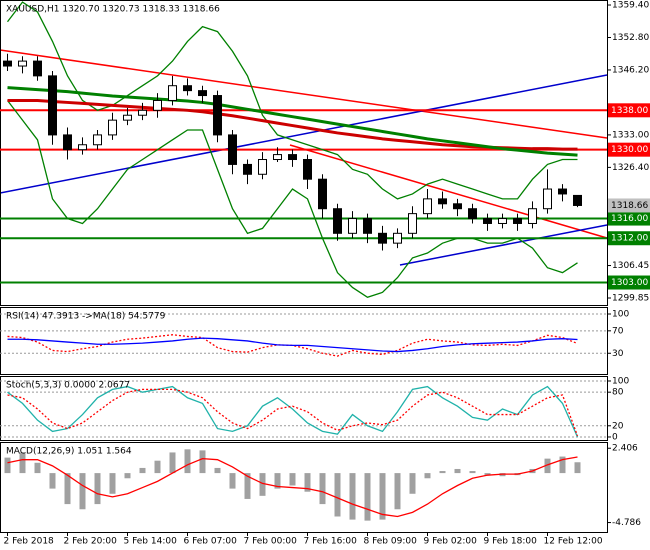 Image resolution: width=650 pixels, height=550 pixels. I want to click on y-tick-label: 70, so click(618, 331).